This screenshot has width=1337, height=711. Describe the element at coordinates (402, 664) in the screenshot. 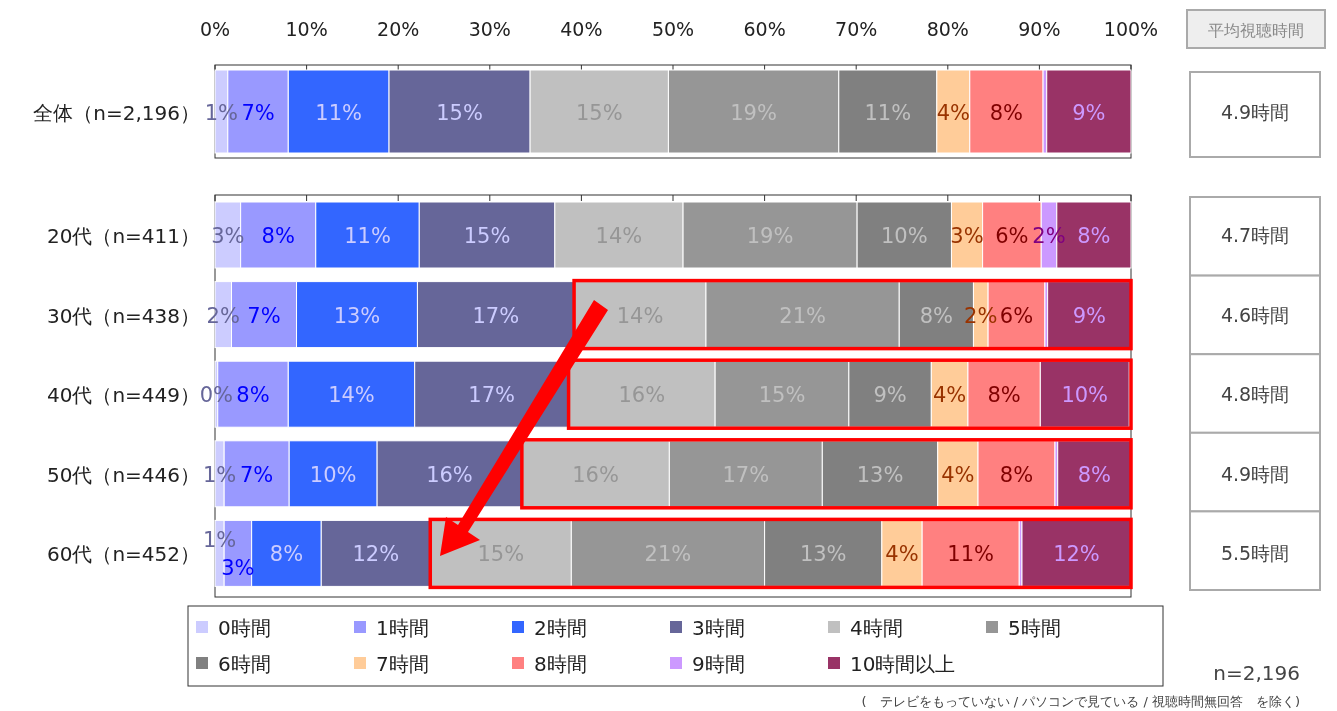

I see `legend-label: 7時間` at that location.